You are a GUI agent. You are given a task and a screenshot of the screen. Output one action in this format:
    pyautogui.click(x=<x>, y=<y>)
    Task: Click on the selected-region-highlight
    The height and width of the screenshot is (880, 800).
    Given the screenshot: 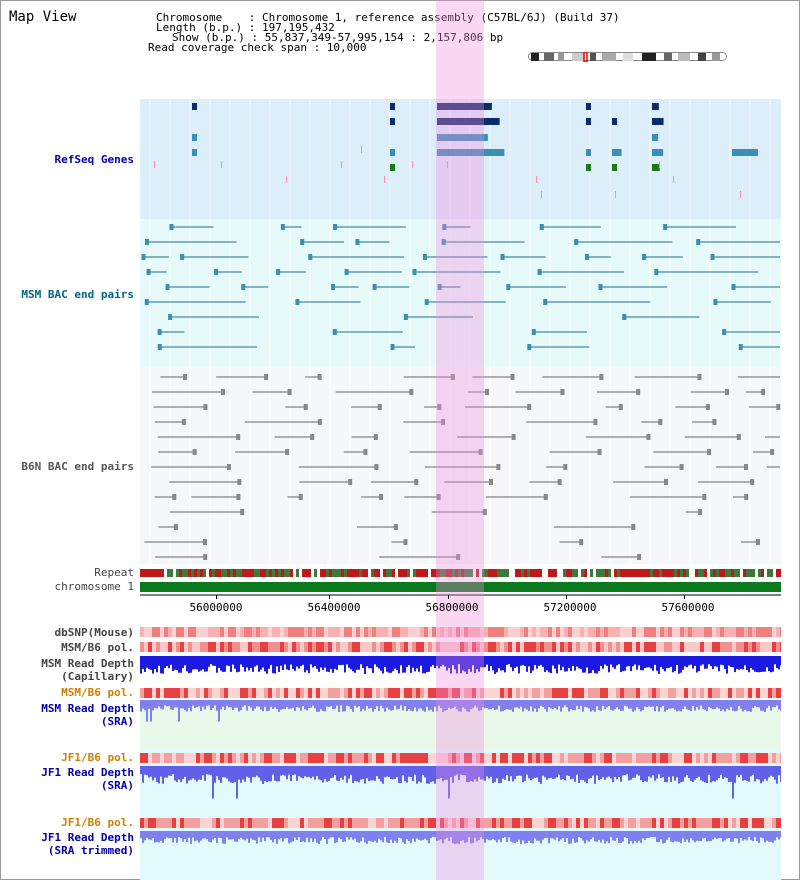 What is the action you would take?
    pyautogui.click(x=460, y=440)
    